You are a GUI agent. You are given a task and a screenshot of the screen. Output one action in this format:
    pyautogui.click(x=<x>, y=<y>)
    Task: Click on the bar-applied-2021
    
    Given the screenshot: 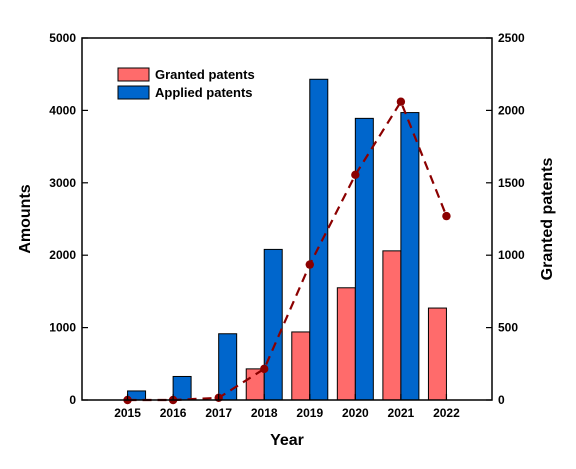 What is the action you would take?
    pyautogui.click(x=410, y=256)
    